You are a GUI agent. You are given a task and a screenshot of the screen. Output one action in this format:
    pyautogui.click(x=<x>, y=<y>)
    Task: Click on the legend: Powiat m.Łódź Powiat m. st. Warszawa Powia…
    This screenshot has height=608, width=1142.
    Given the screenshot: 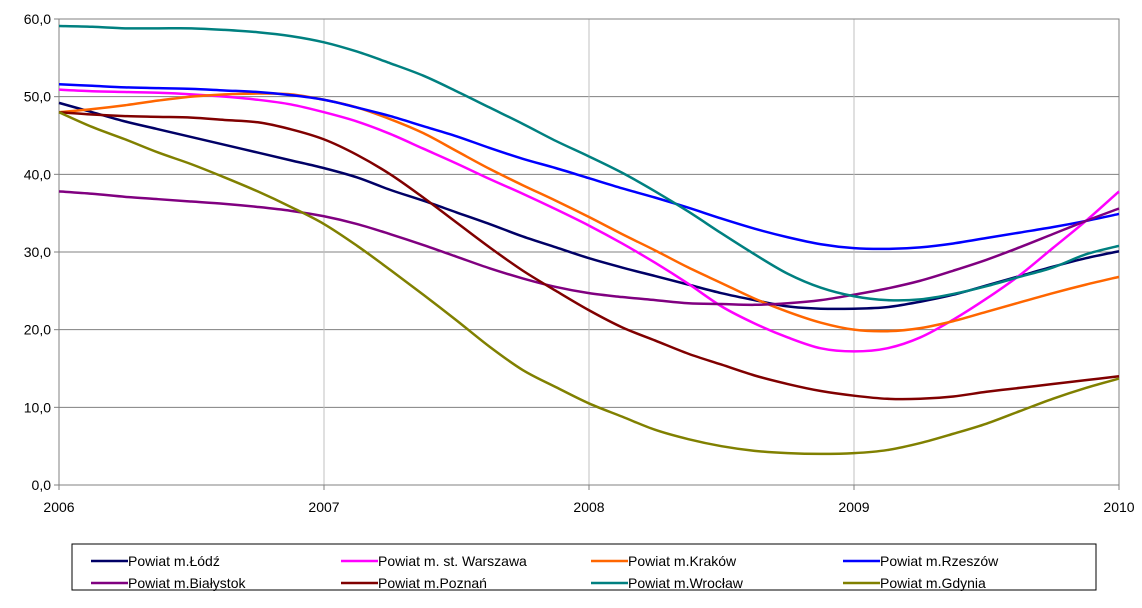 What is the action you would take?
    pyautogui.click(x=584, y=567)
    